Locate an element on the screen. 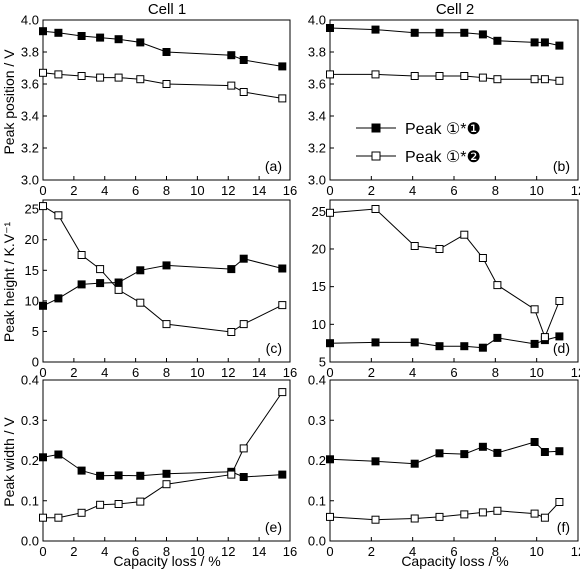 This screenshot has width=580, height=575. panel-tag-f: (f) is located at coordinates (563, 527).